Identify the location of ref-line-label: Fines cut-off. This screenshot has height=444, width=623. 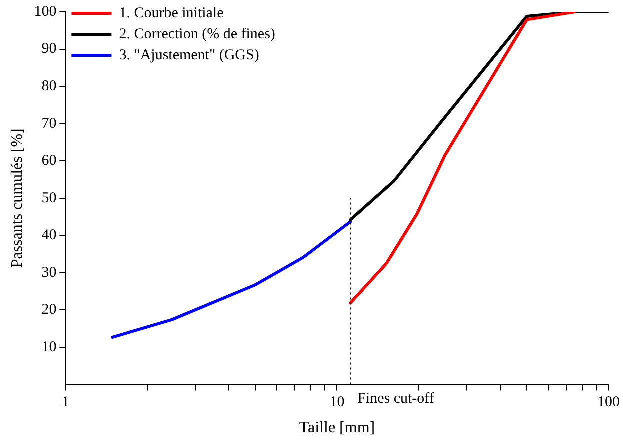
(396, 399).